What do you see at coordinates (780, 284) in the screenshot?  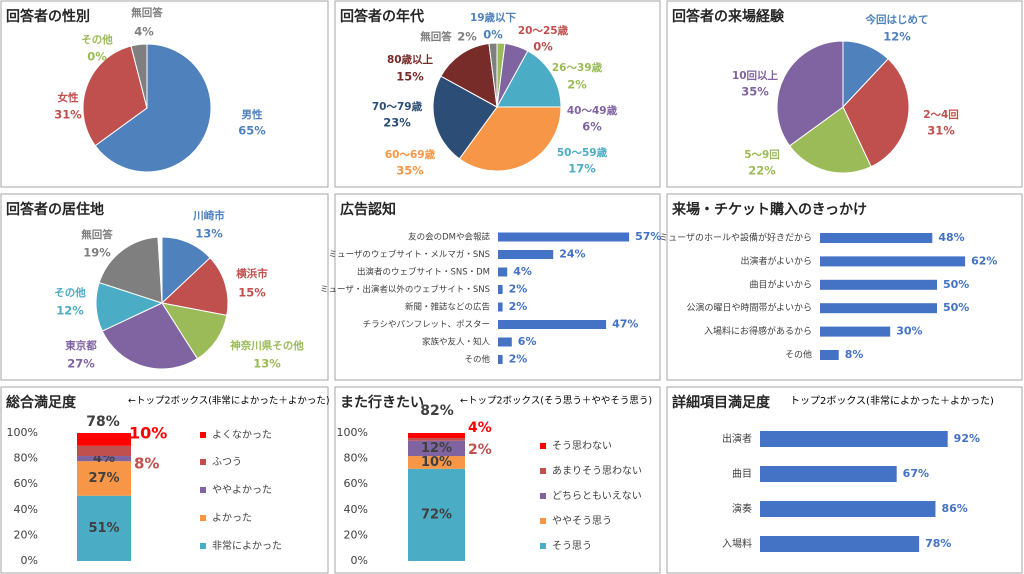 I see `category-label: 曲目がよいから` at bounding box center [780, 284].